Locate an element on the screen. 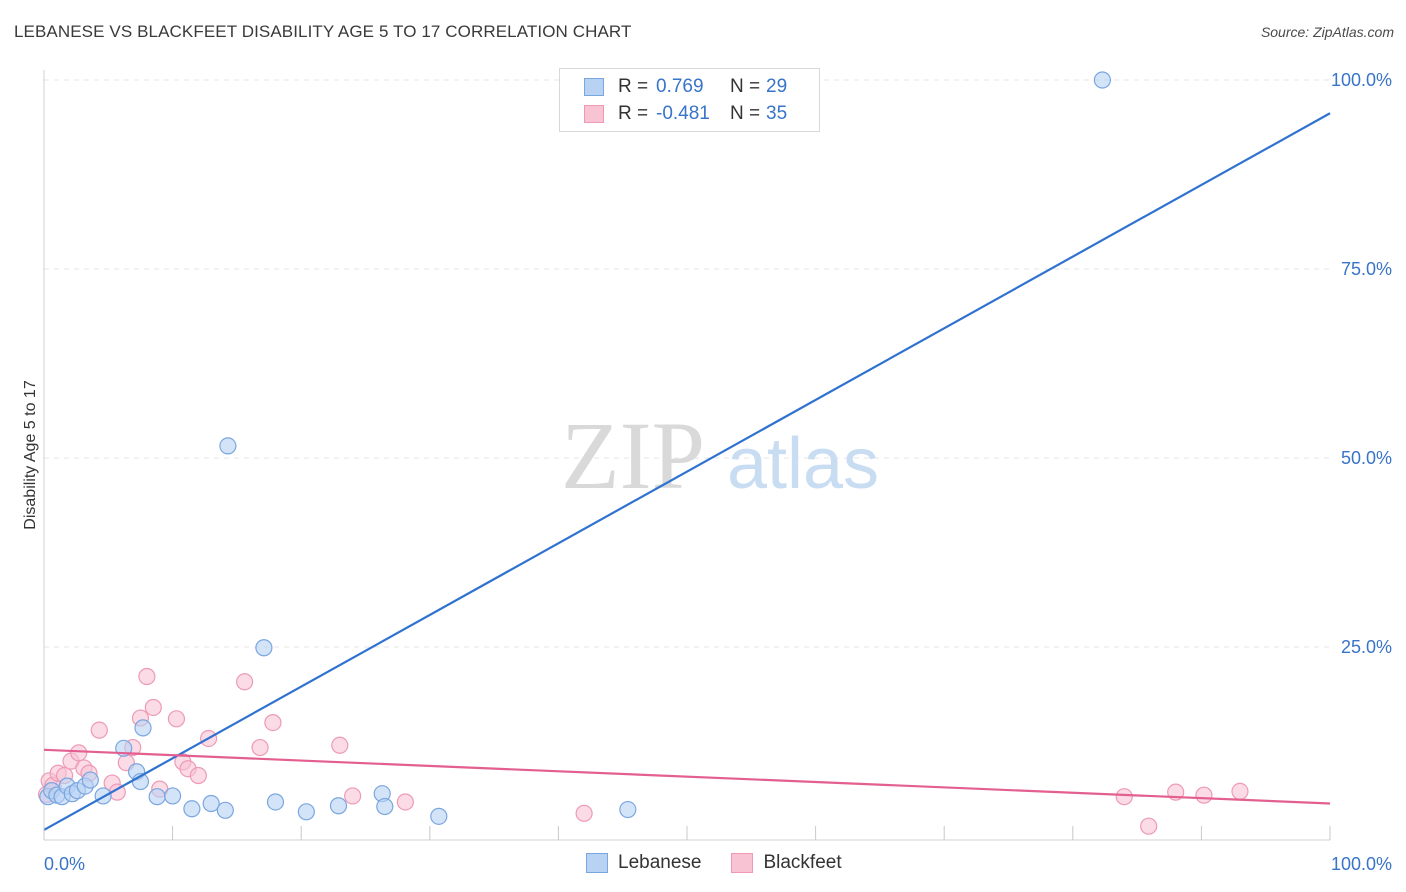 Image resolution: width=1406 pixels, height=892 pixels. legend-item-blackfeet: Blackfeet is located at coordinates (786, 863).